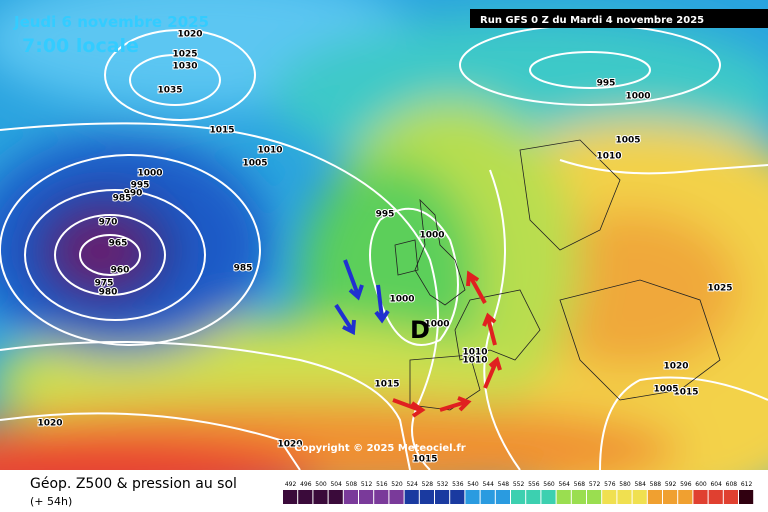 This screenshot has height=512, width=768. Describe the element at coordinates (534, 484) in the screenshot. I see `colorbar-tick: 556` at that location.